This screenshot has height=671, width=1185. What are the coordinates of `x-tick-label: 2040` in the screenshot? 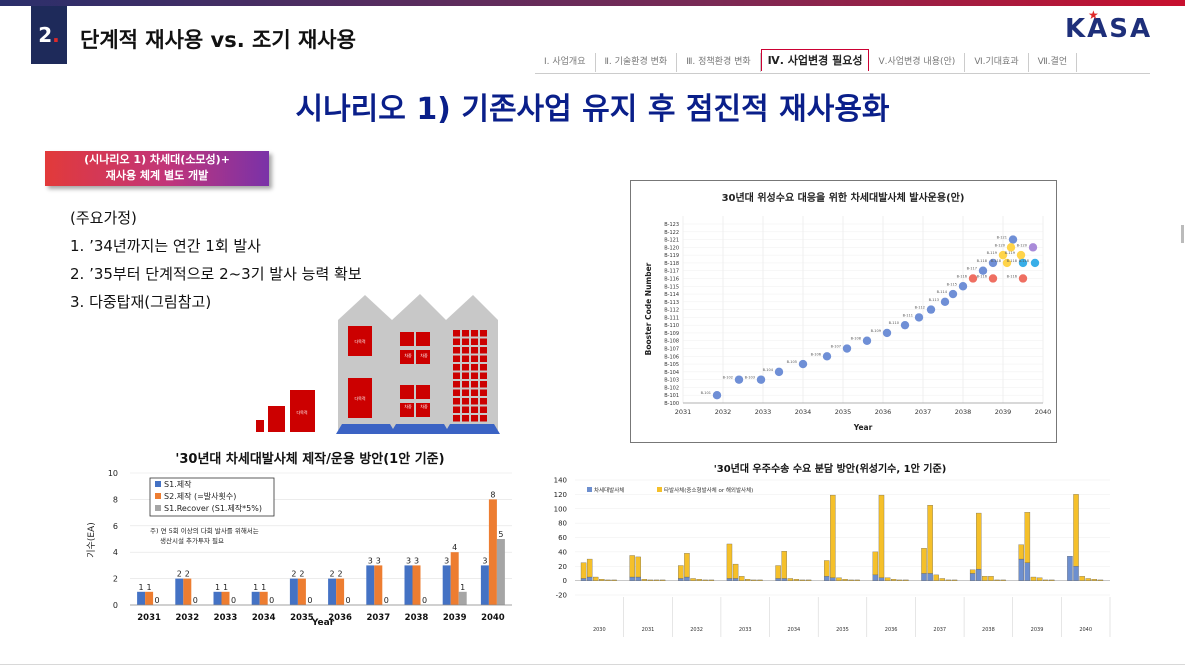 It's located at (1043, 412).